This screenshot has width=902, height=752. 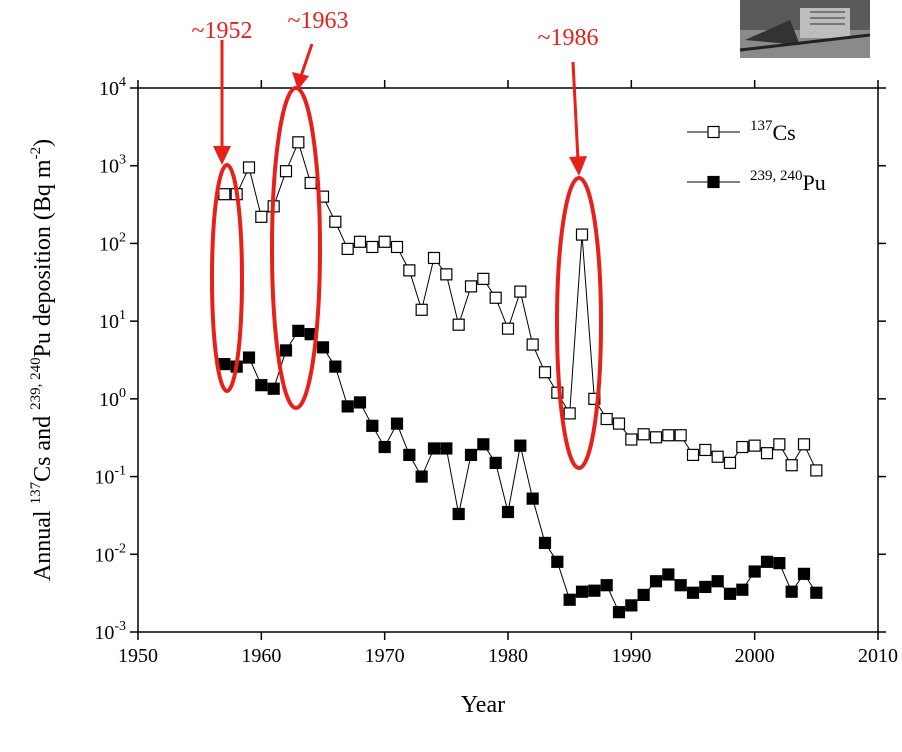 I want to click on photo, so click(x=805, y=29).